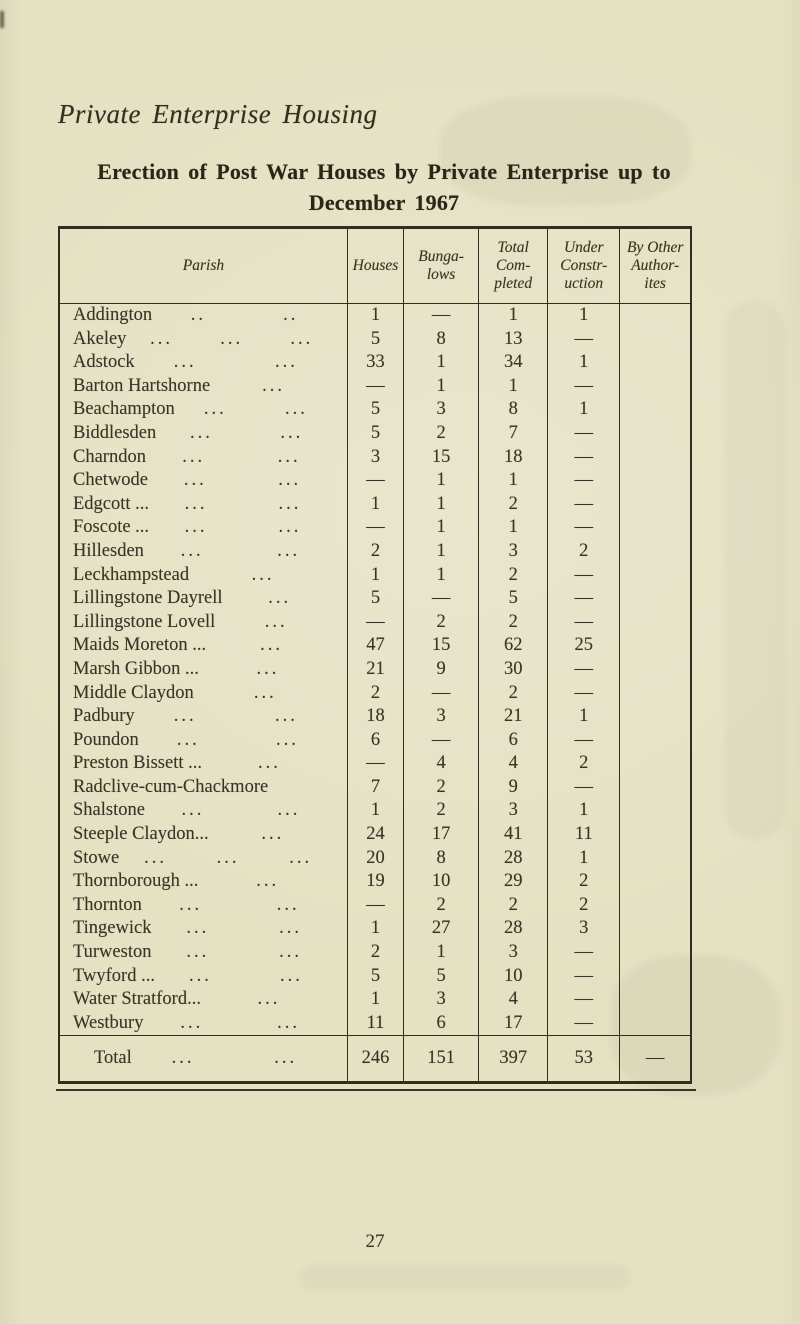 Image resolution: width=800 pixels, height=1324 pixels. What do you see at coordinates (441, 835) in the screenshot?
I see `bungalows-cell: 17` at bounding box center [441, 835].